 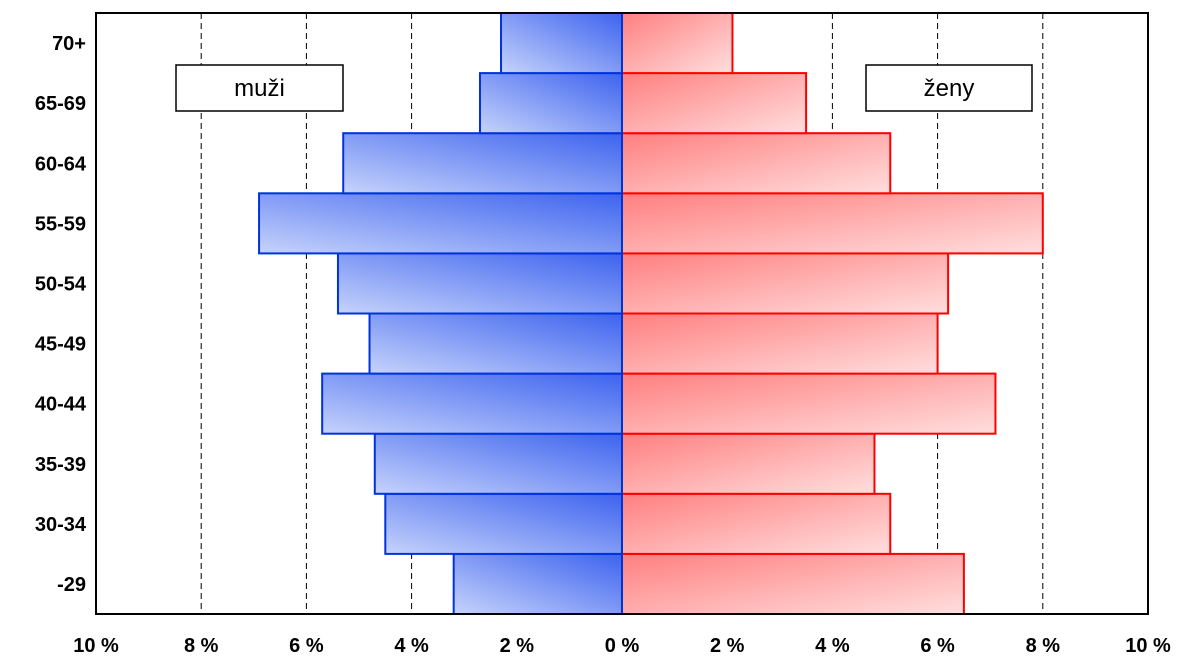 I want to click on legend: muži ženy, so click(x=604, y=88).